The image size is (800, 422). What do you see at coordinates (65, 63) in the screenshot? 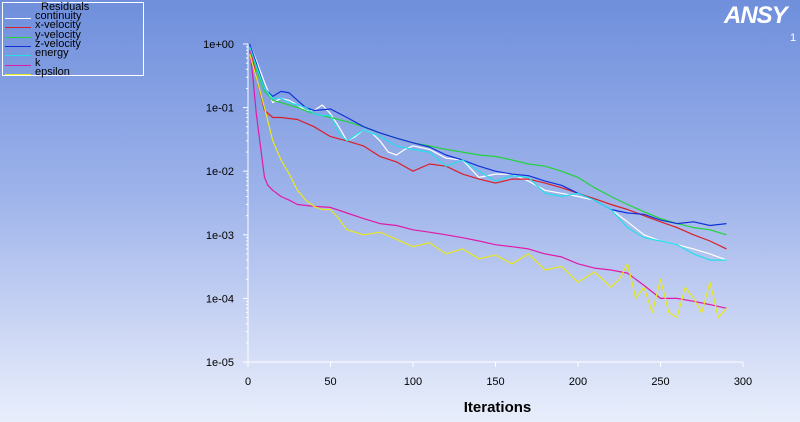
I see `legend-item-k: k` at bounding box center [65, 63].